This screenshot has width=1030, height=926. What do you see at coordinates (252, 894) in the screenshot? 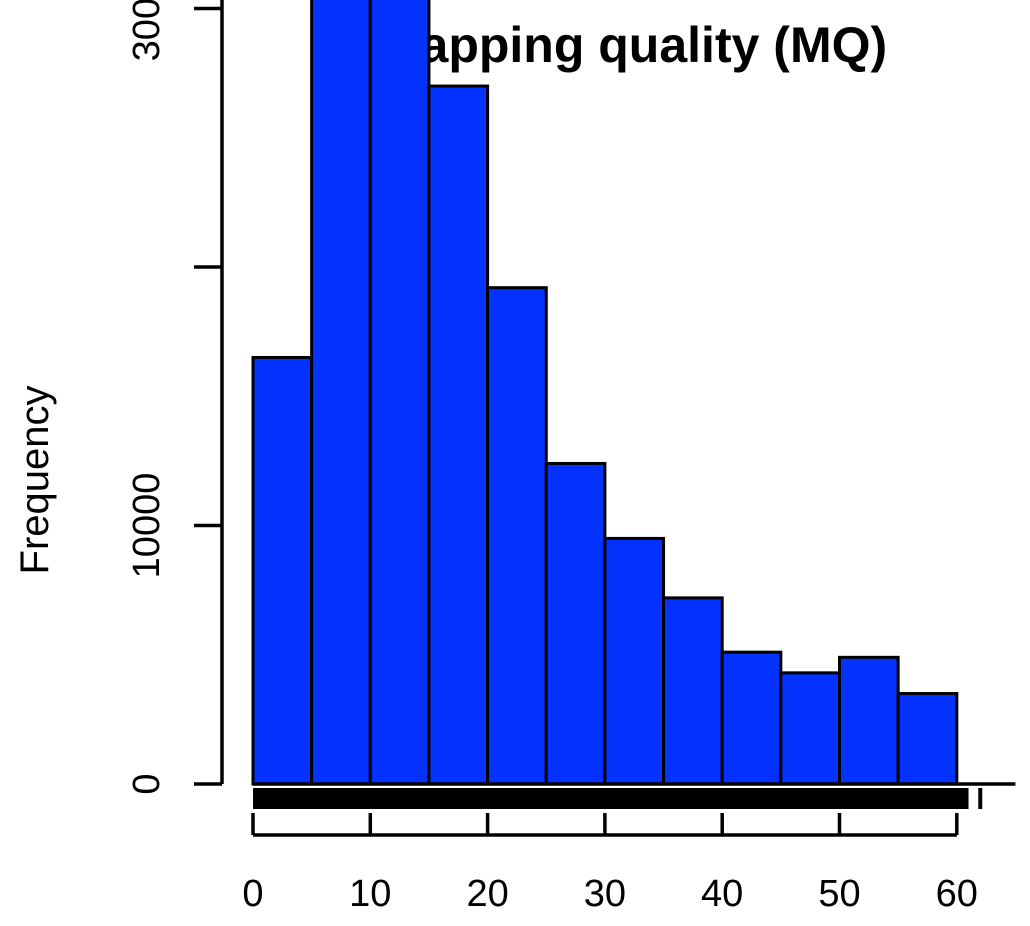
I see `x-tick-label: 0` at bounding box center [252, 894].